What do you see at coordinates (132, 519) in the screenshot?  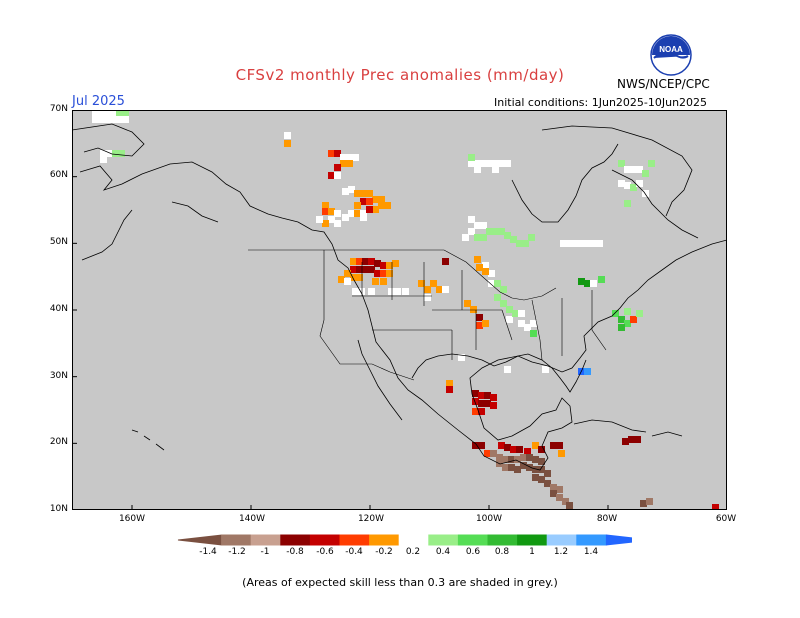 I see `lon-label-160w: 160W` at bounding box center [132, 519].